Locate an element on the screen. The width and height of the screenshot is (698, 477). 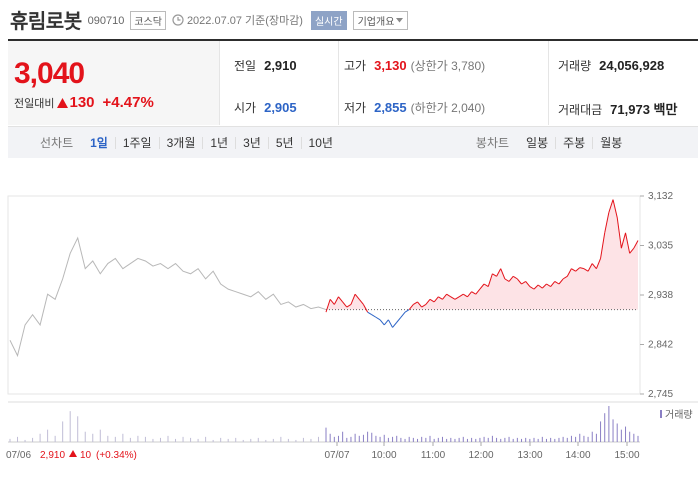
amount-stat: 거래대금 71,973 백만 is located at coordinates (617, 108).